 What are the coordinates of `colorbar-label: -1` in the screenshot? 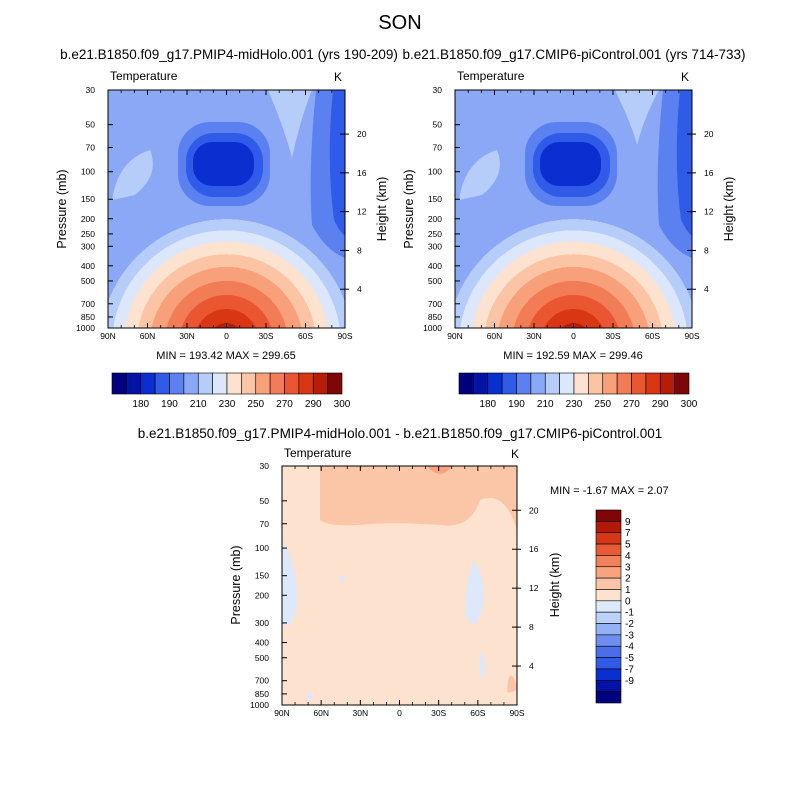 It's located at (629, 613).